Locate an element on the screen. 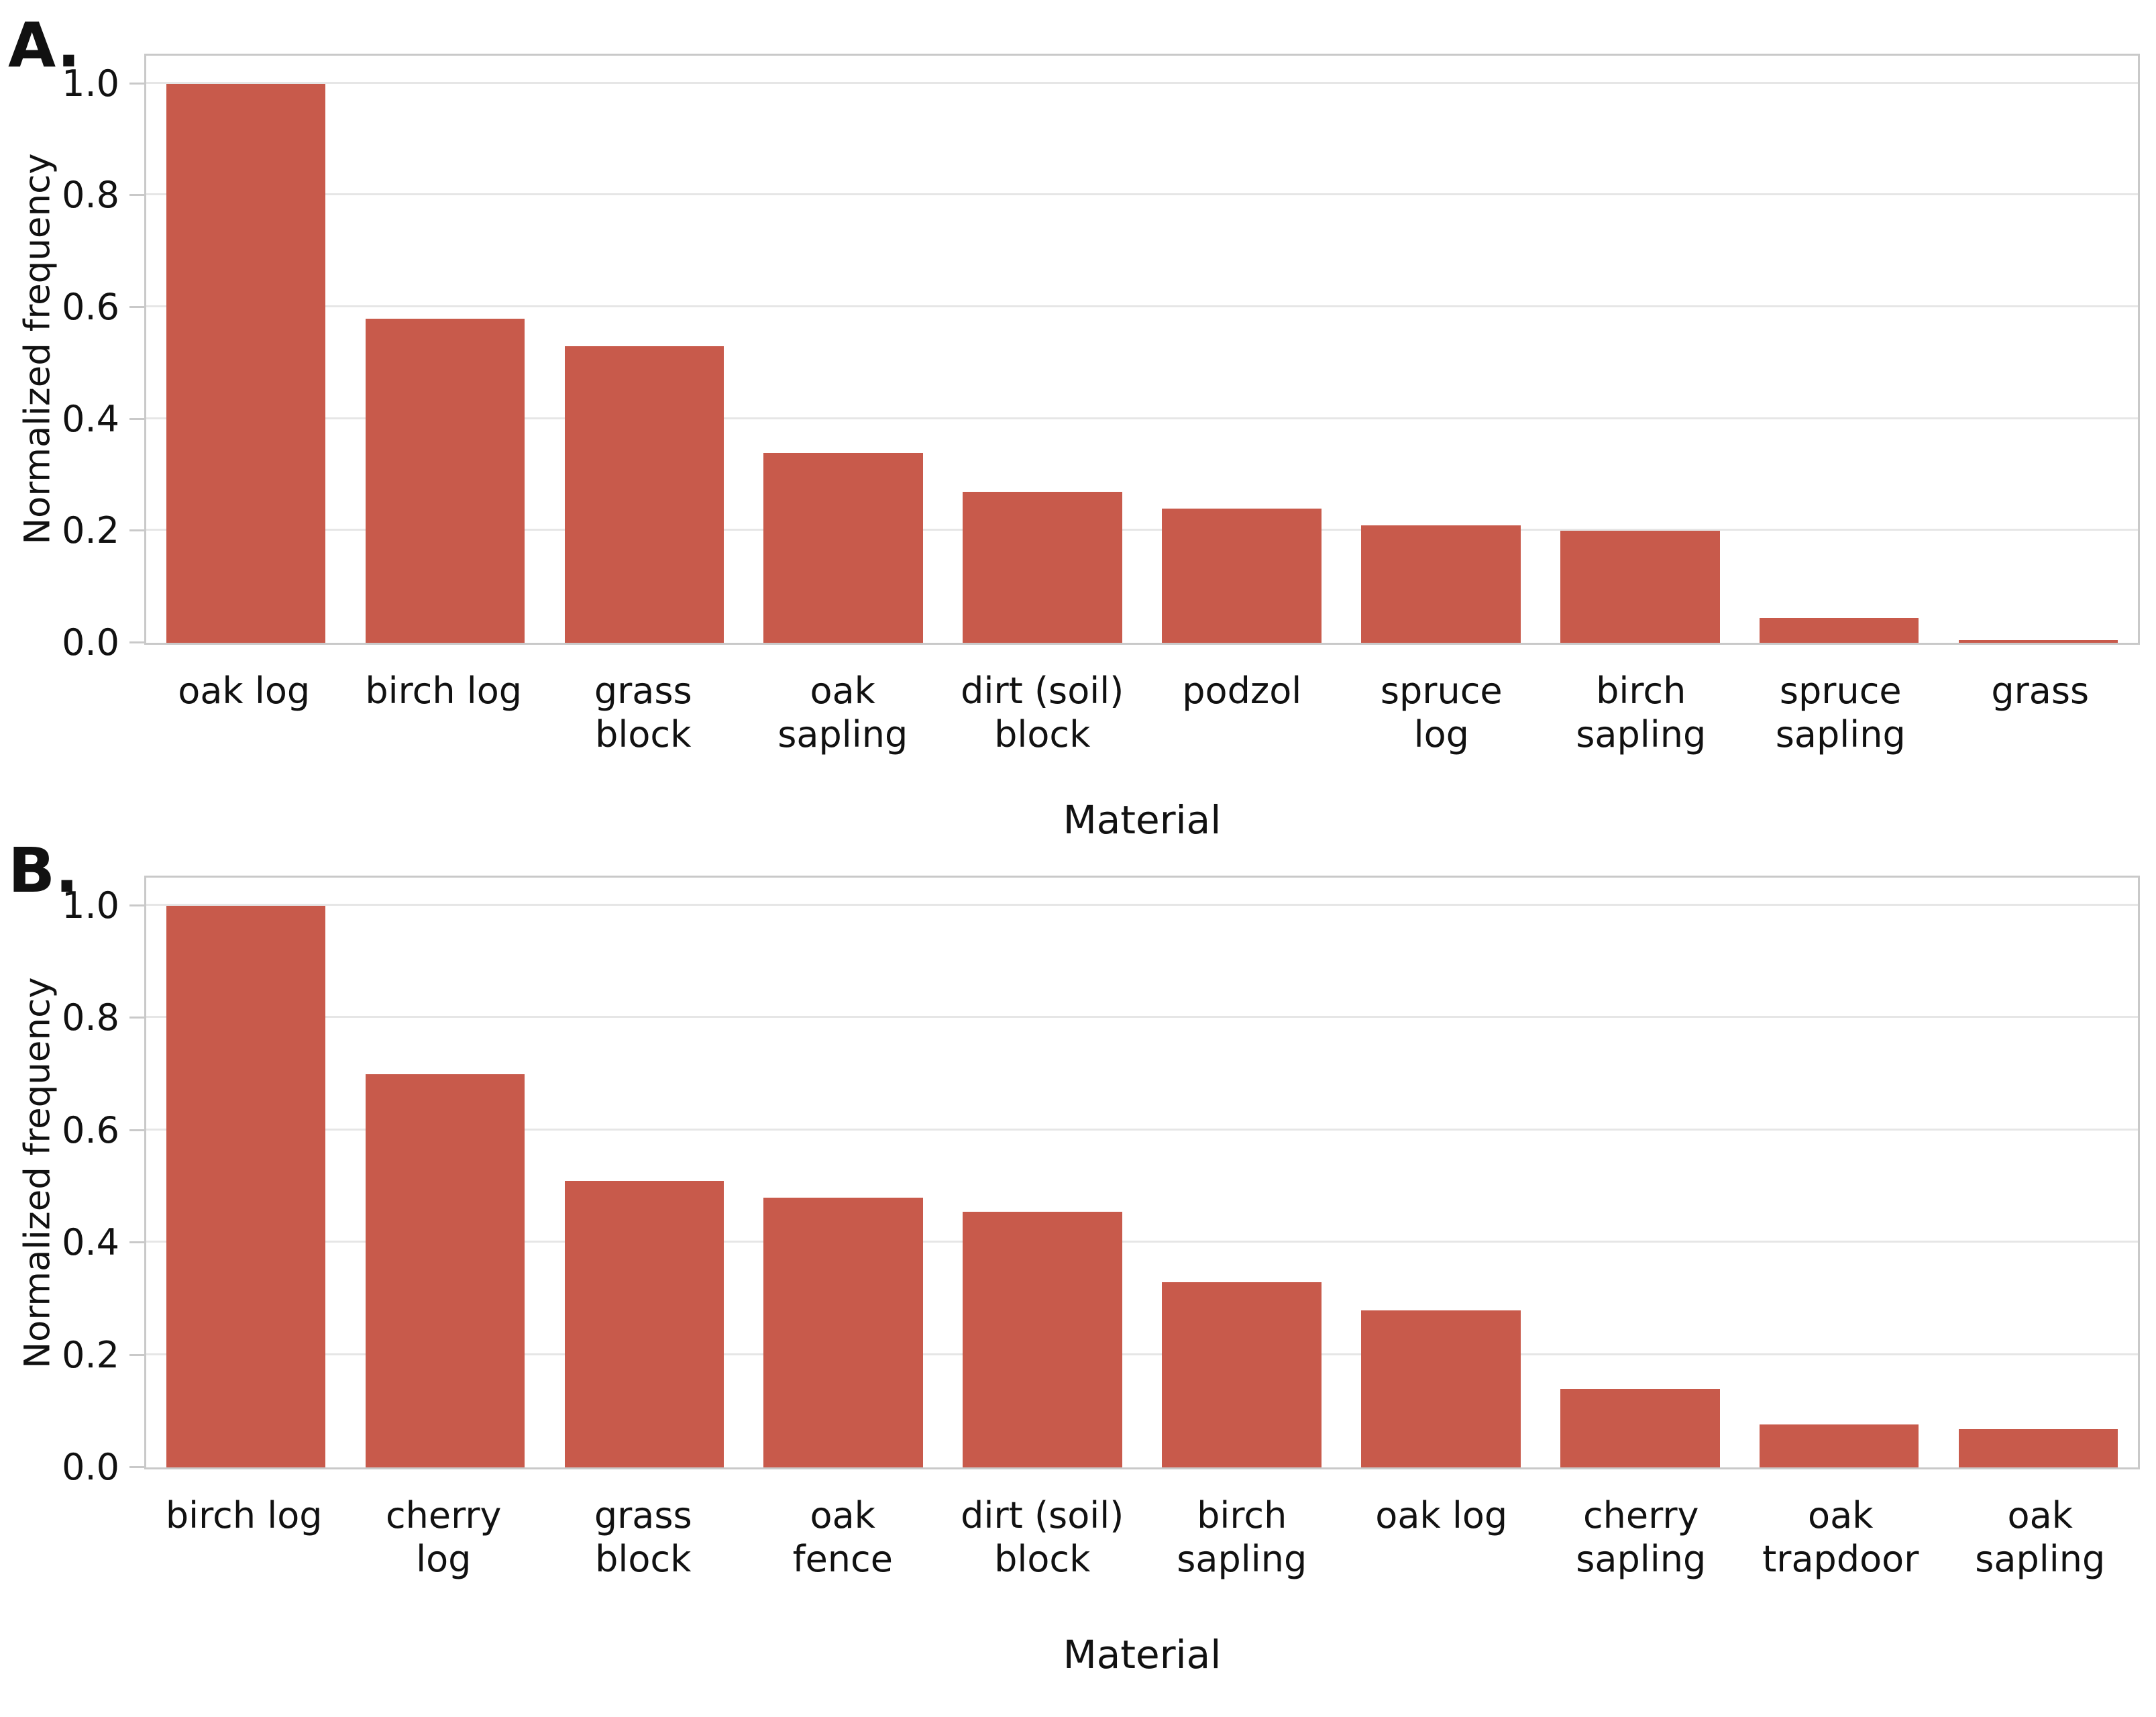 Image resolution: width=2156 pixels, height=1717 pixels. panel-b-y-axis-label: Normalized frequency is located at coordinates (37, 1173).